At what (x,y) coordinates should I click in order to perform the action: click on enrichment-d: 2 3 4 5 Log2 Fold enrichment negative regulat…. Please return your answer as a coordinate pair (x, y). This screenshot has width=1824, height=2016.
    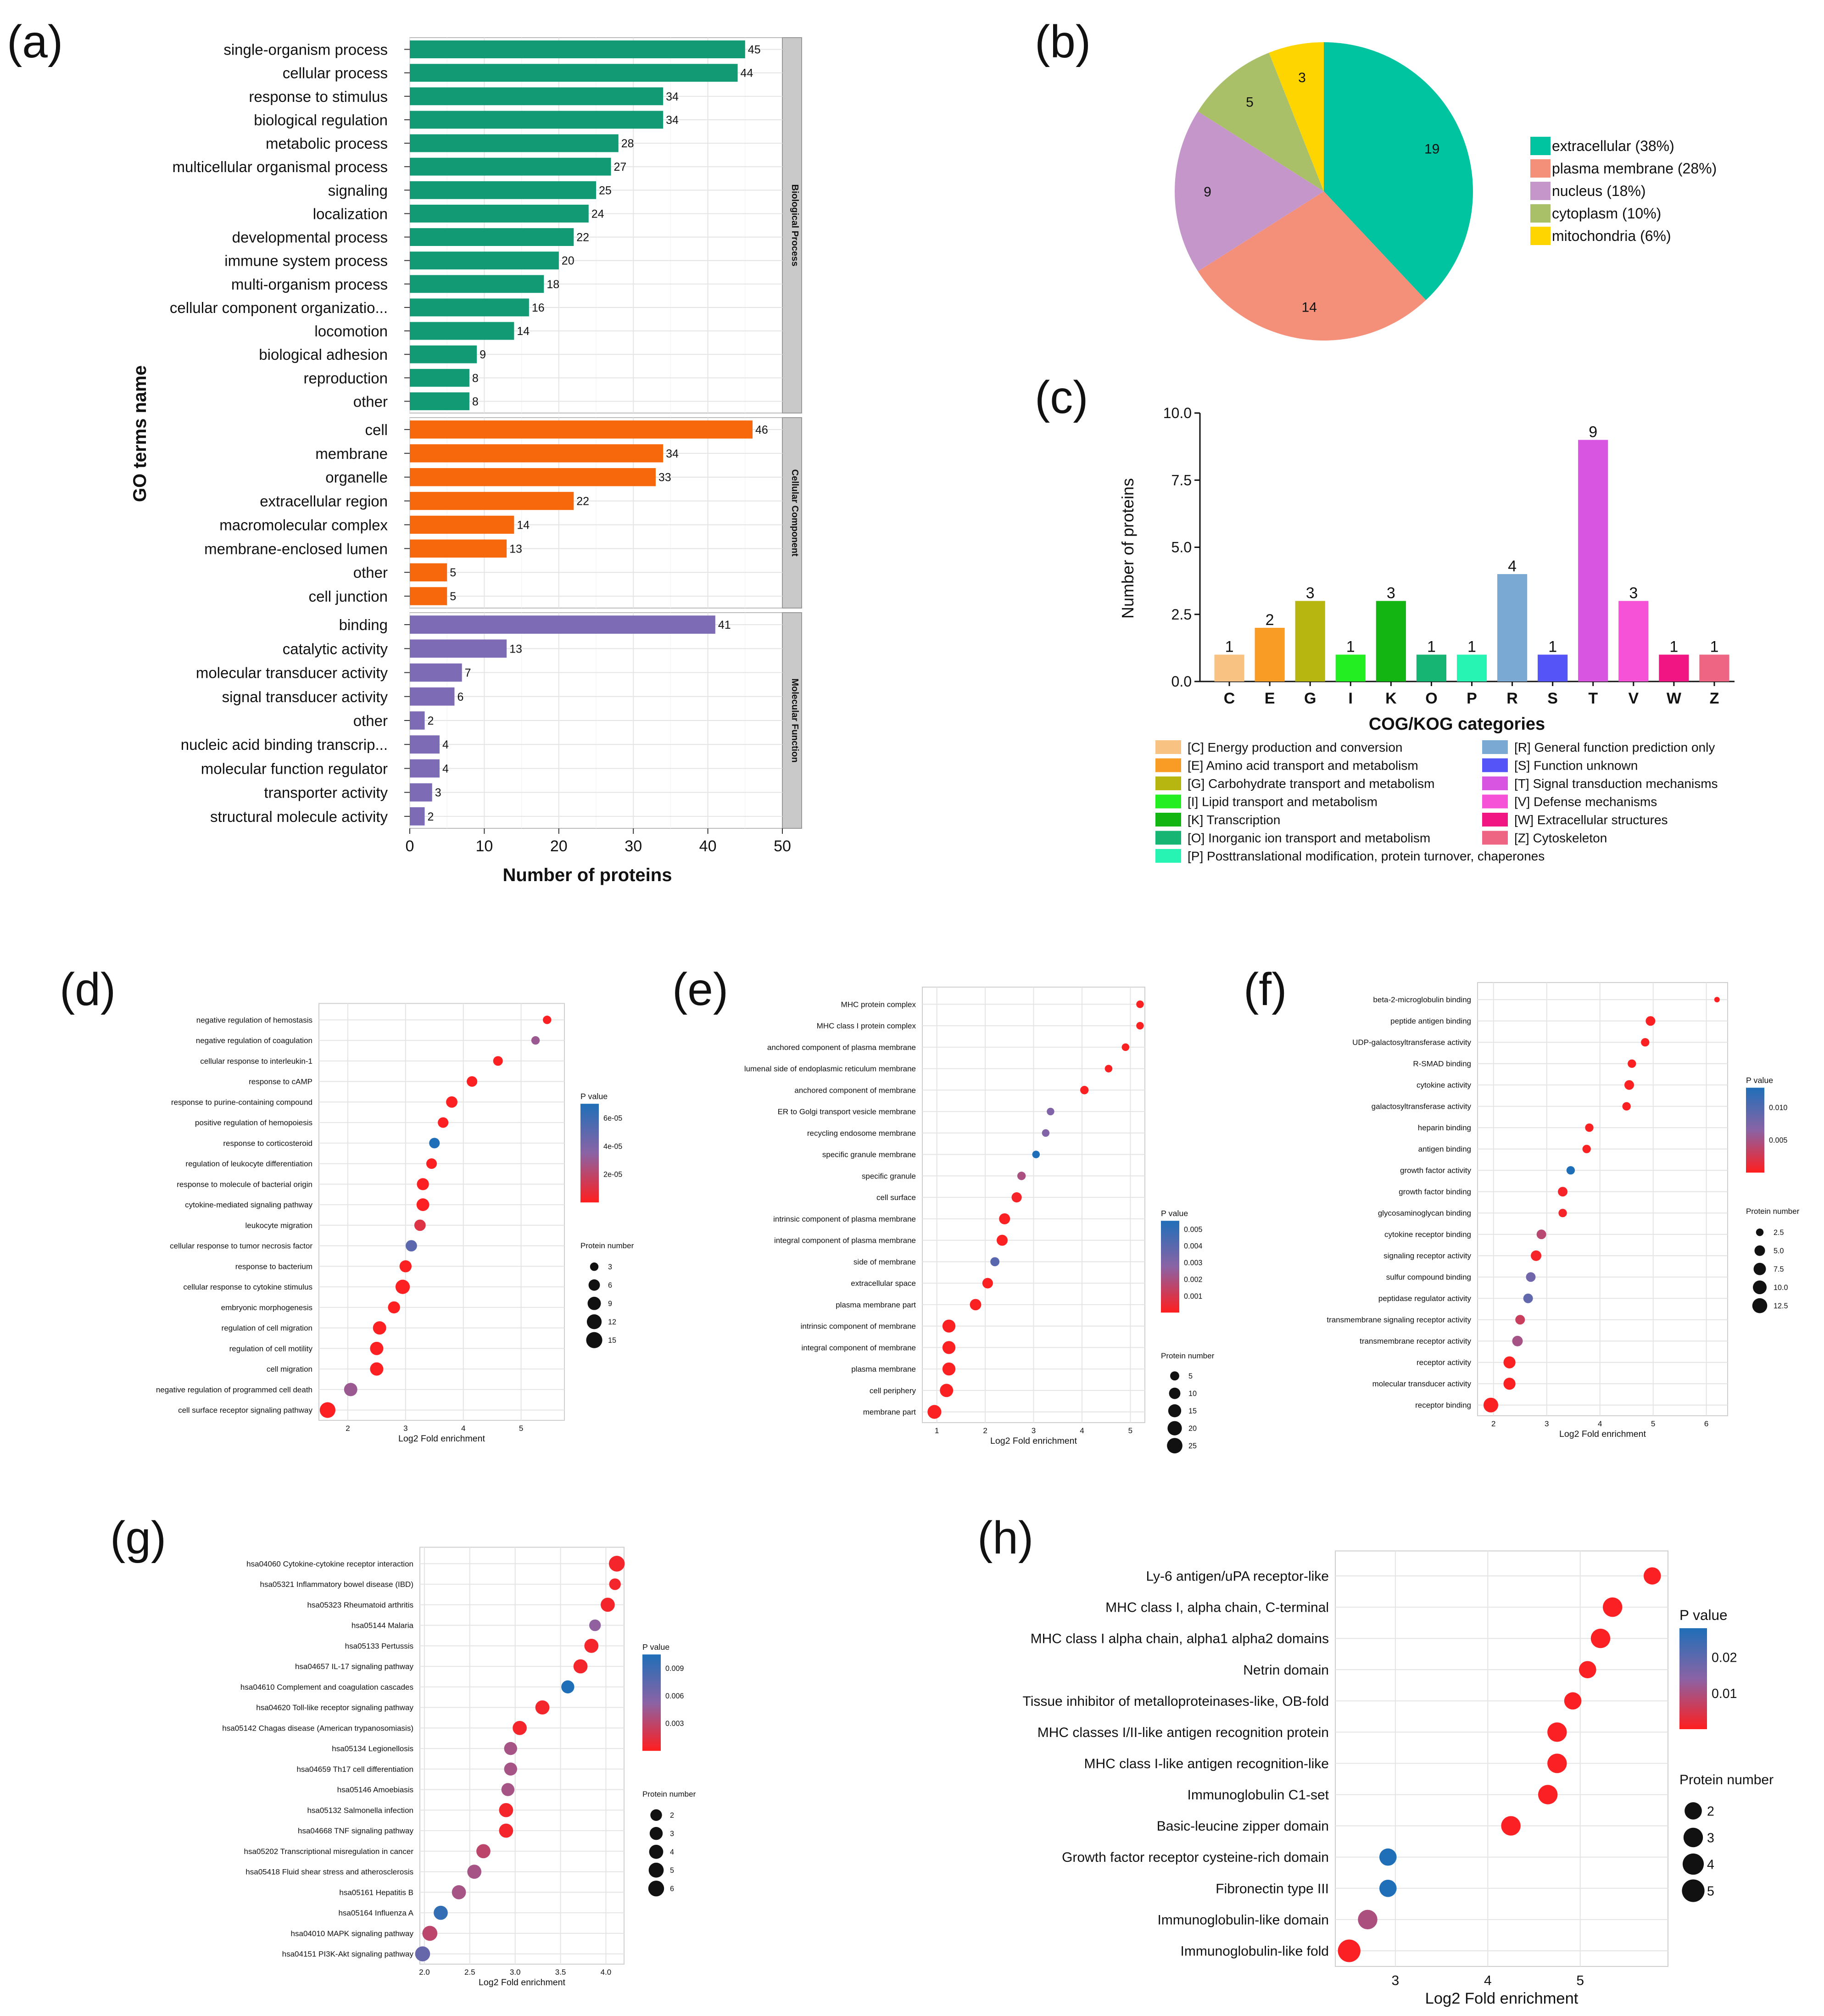
    Looking at the image, I should click on (395, 1223).